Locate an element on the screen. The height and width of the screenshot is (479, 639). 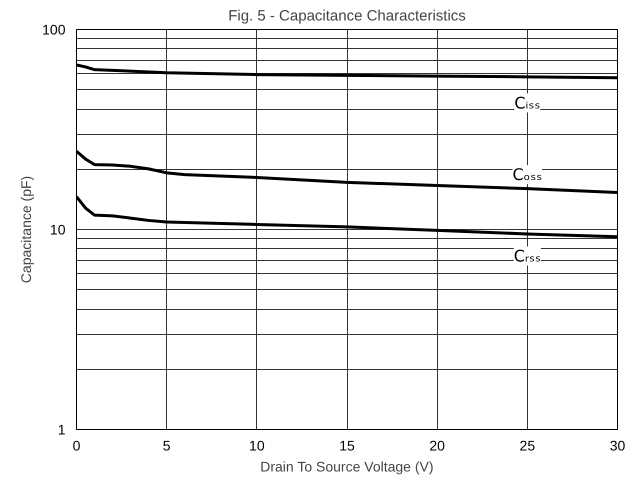
x-axis-title: Drain To Source Voltage (V) is located at coordinates (347, 466).